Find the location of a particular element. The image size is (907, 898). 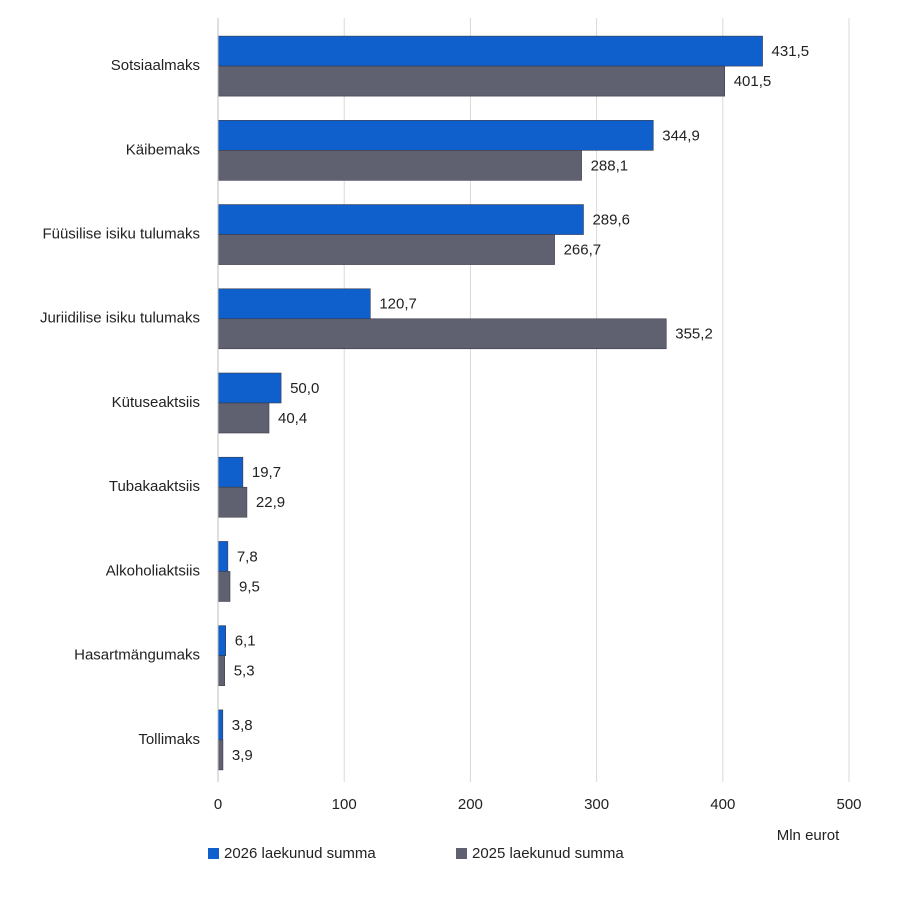

x-tick-label: 100 is located at coordinates (344, 804).